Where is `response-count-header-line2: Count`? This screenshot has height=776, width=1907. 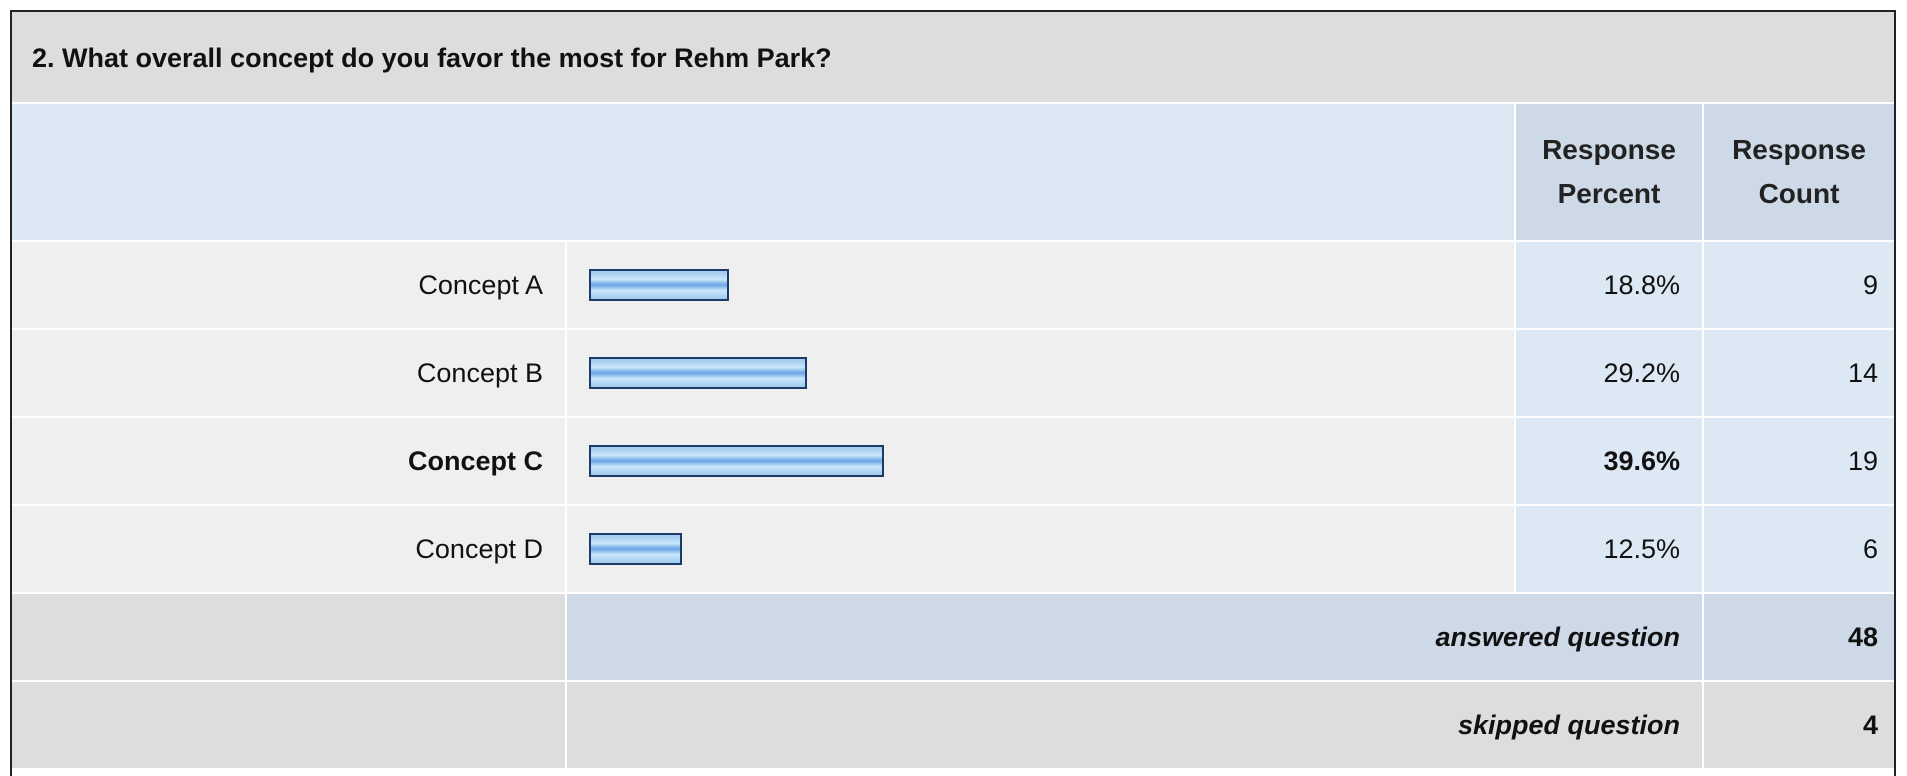 response-count-header-line2: Count is located at coordinates (1799, 193).